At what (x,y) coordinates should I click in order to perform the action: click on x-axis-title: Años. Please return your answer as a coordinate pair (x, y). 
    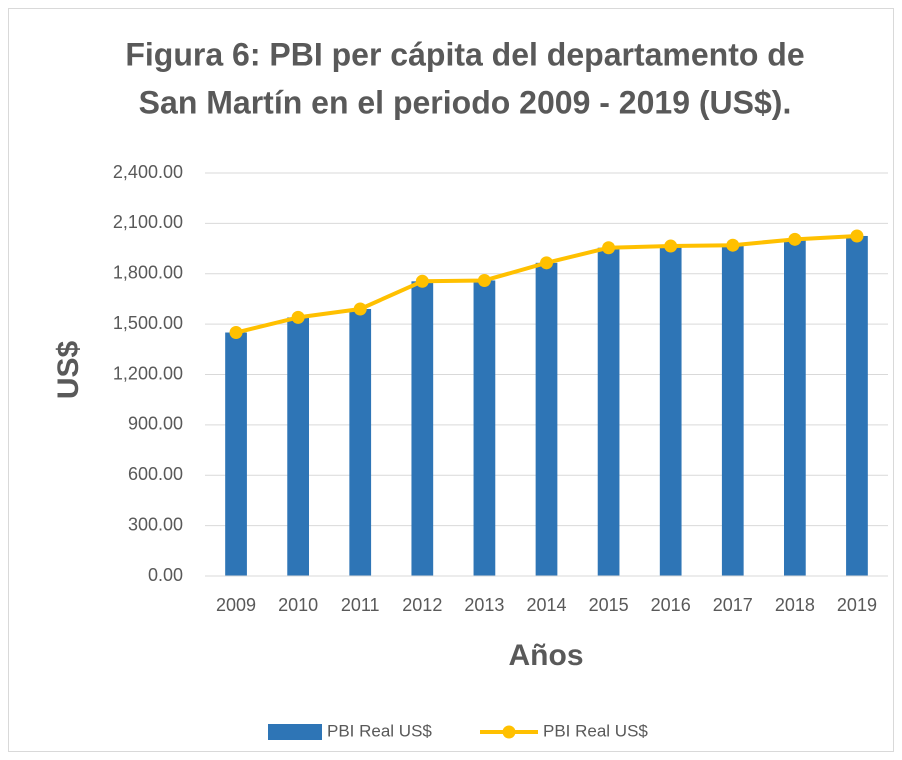
    Looking at the image, I should click on (546, 655).